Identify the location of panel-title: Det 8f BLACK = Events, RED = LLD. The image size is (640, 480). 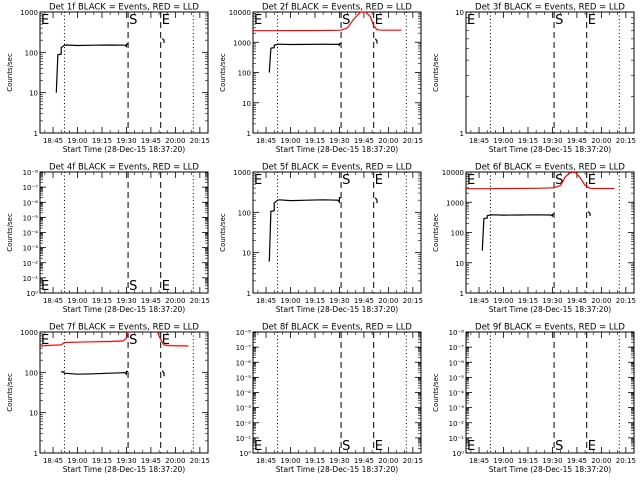
(337, 328).